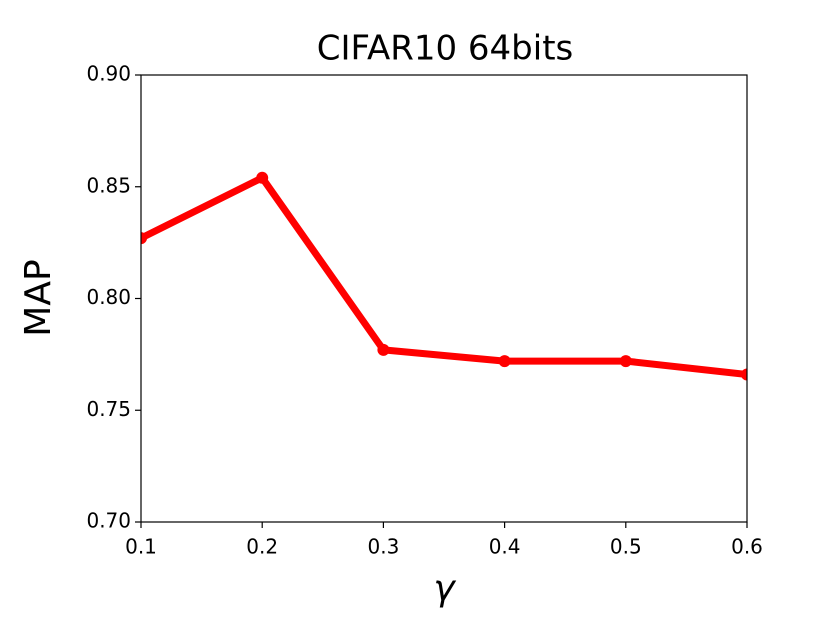 The width and height of the screenshot is (830, 623). What do you see at coordinates (108, 74) in the screenshot?
I see `y-tick-label: 0.90` at bounding box center [108, 74].